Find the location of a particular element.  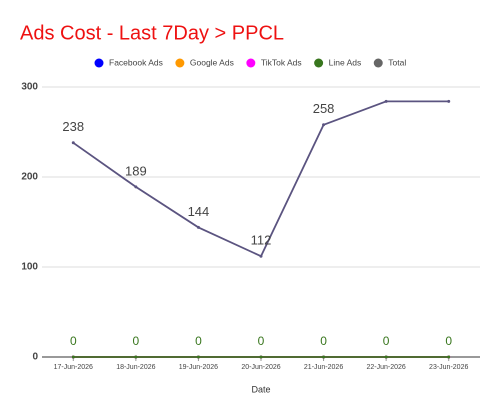

data-label: 144 is located at coordinates (199, 211).